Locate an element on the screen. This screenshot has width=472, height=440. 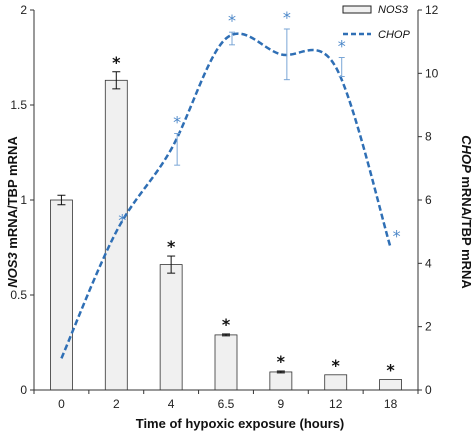
y-axis-right-title-gene: CHOP is located at coordinates (465, 154).